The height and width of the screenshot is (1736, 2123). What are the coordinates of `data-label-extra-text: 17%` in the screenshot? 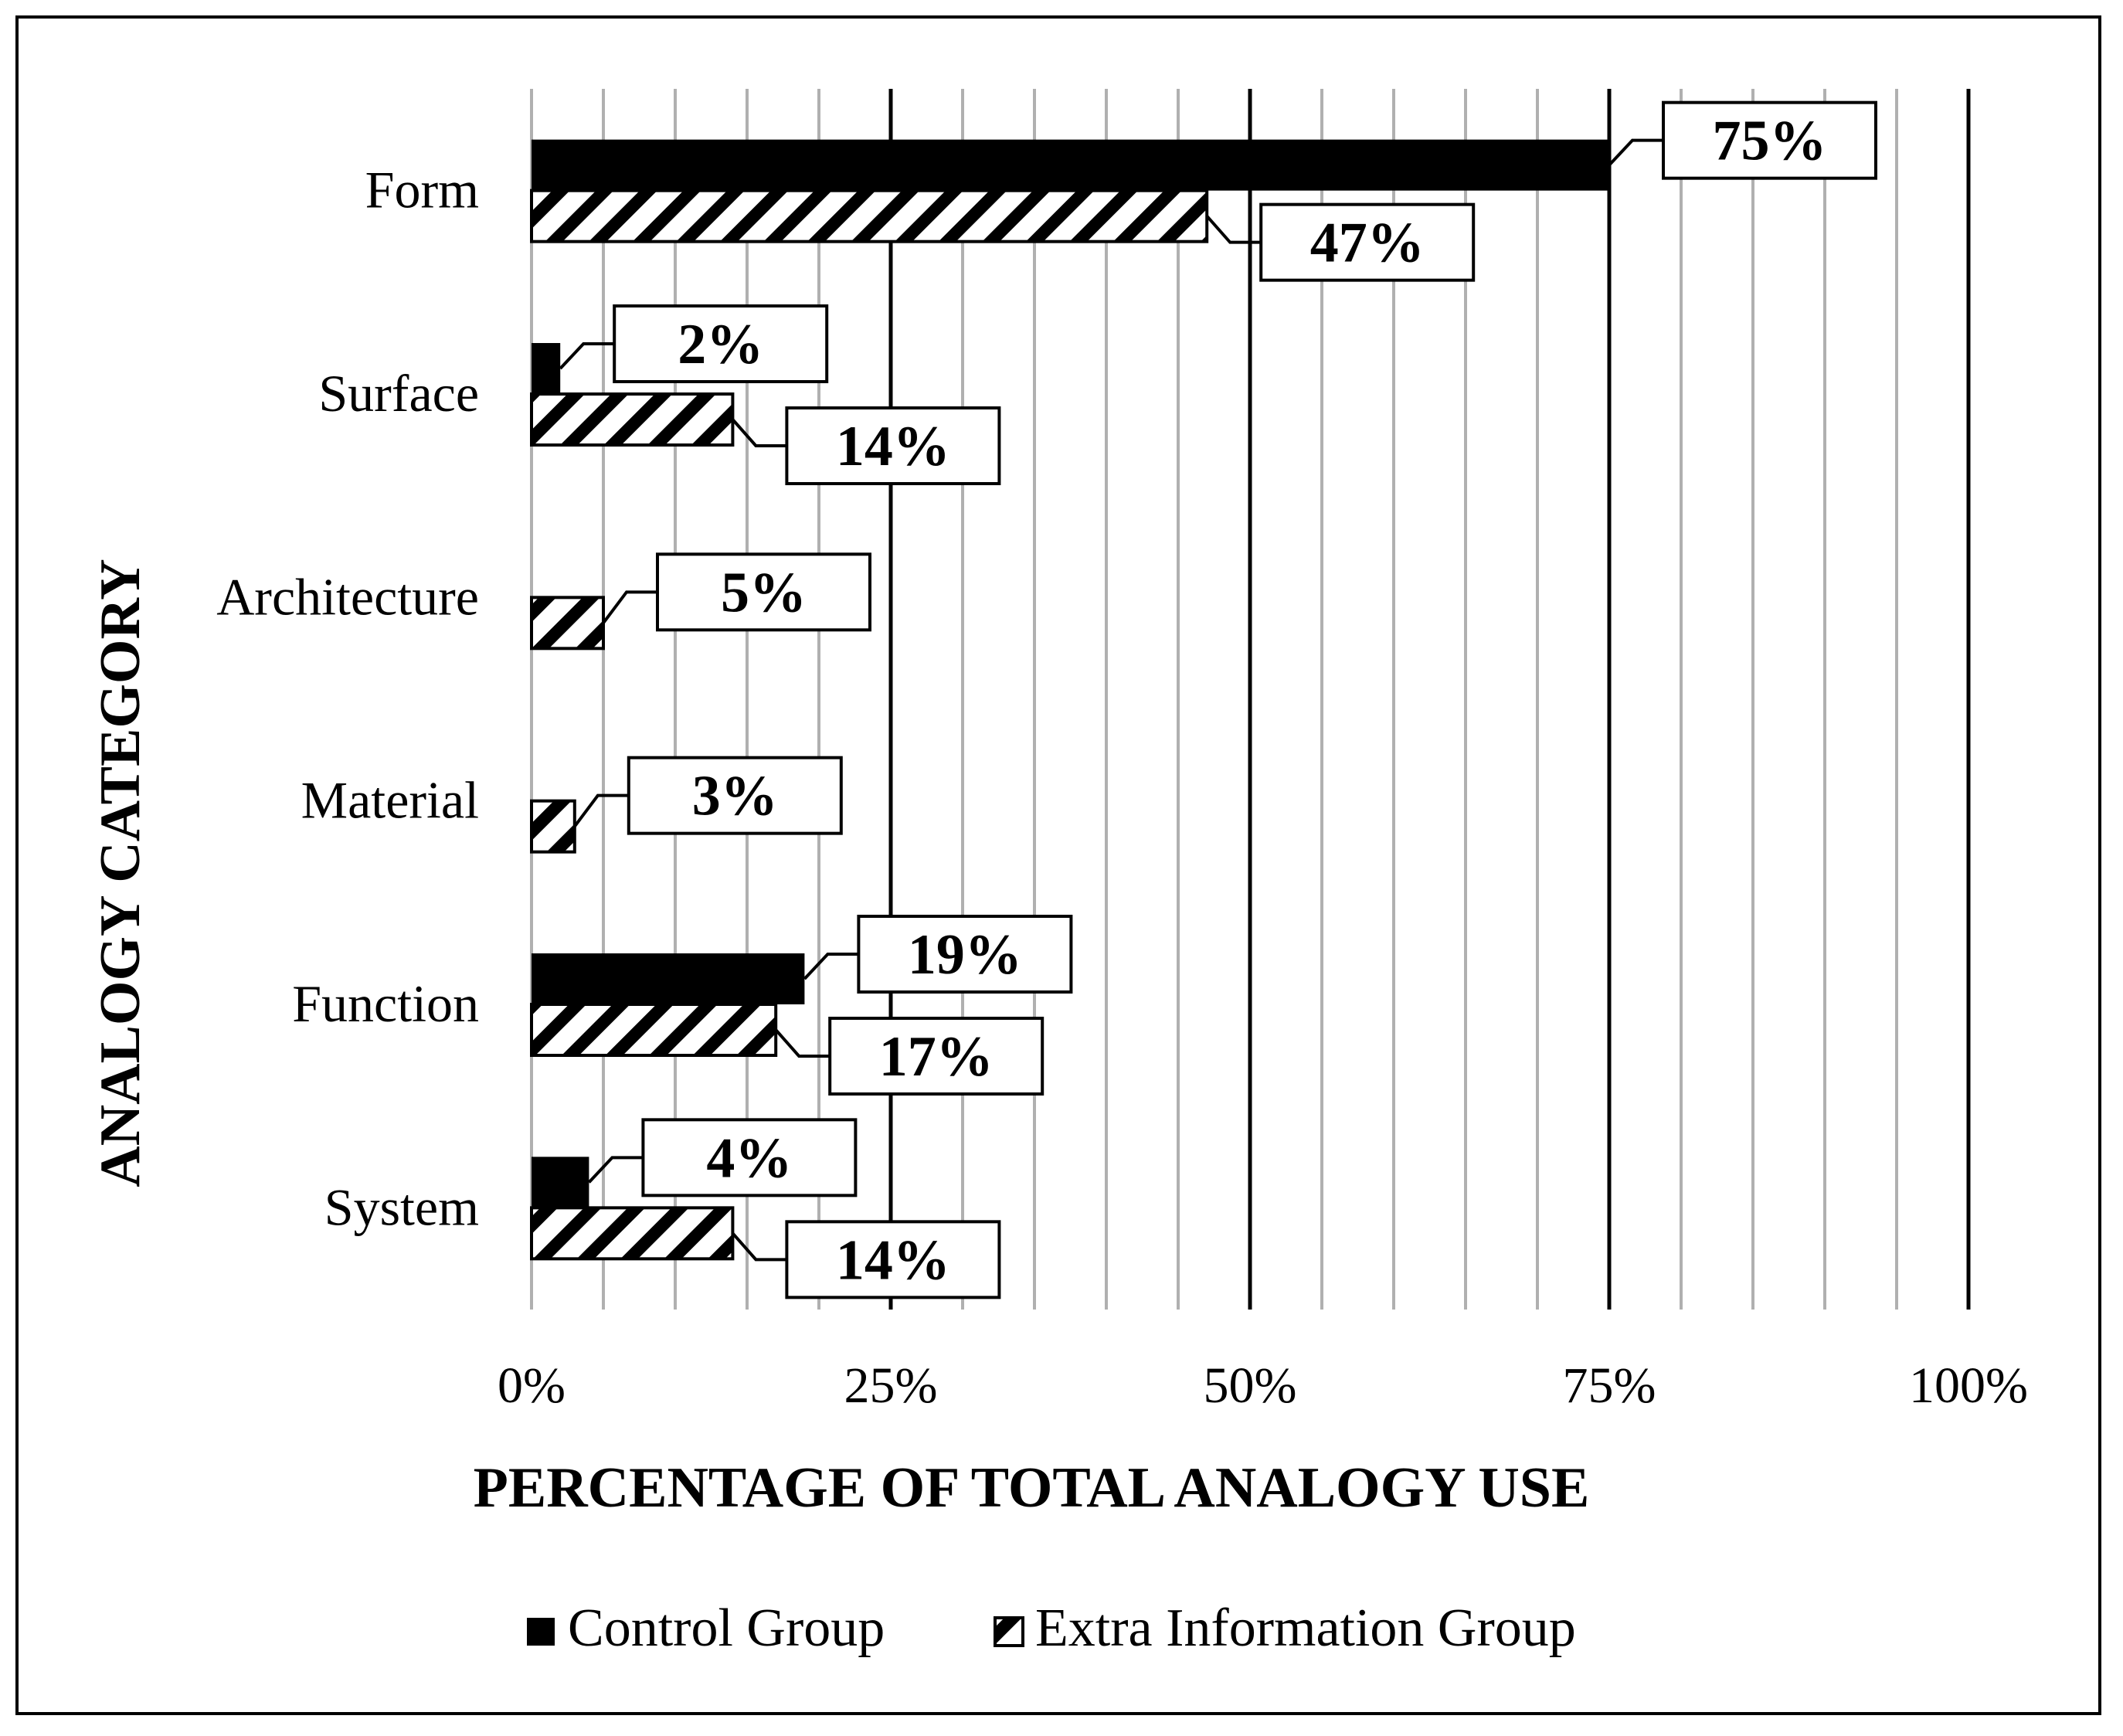 It's located at (936, 1057).